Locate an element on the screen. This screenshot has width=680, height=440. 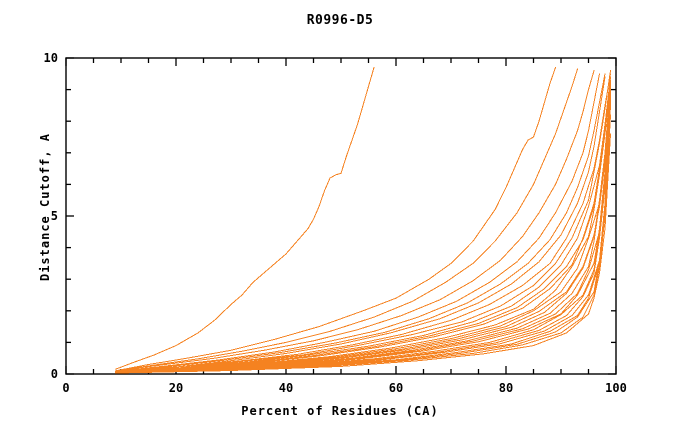
chart-title: R0996-D5 is located at coordinates (340, 20).